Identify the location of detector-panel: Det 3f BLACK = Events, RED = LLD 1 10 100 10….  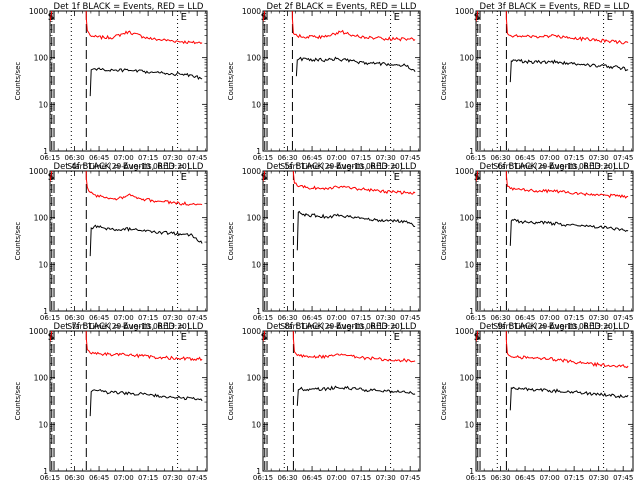
(537, 86).